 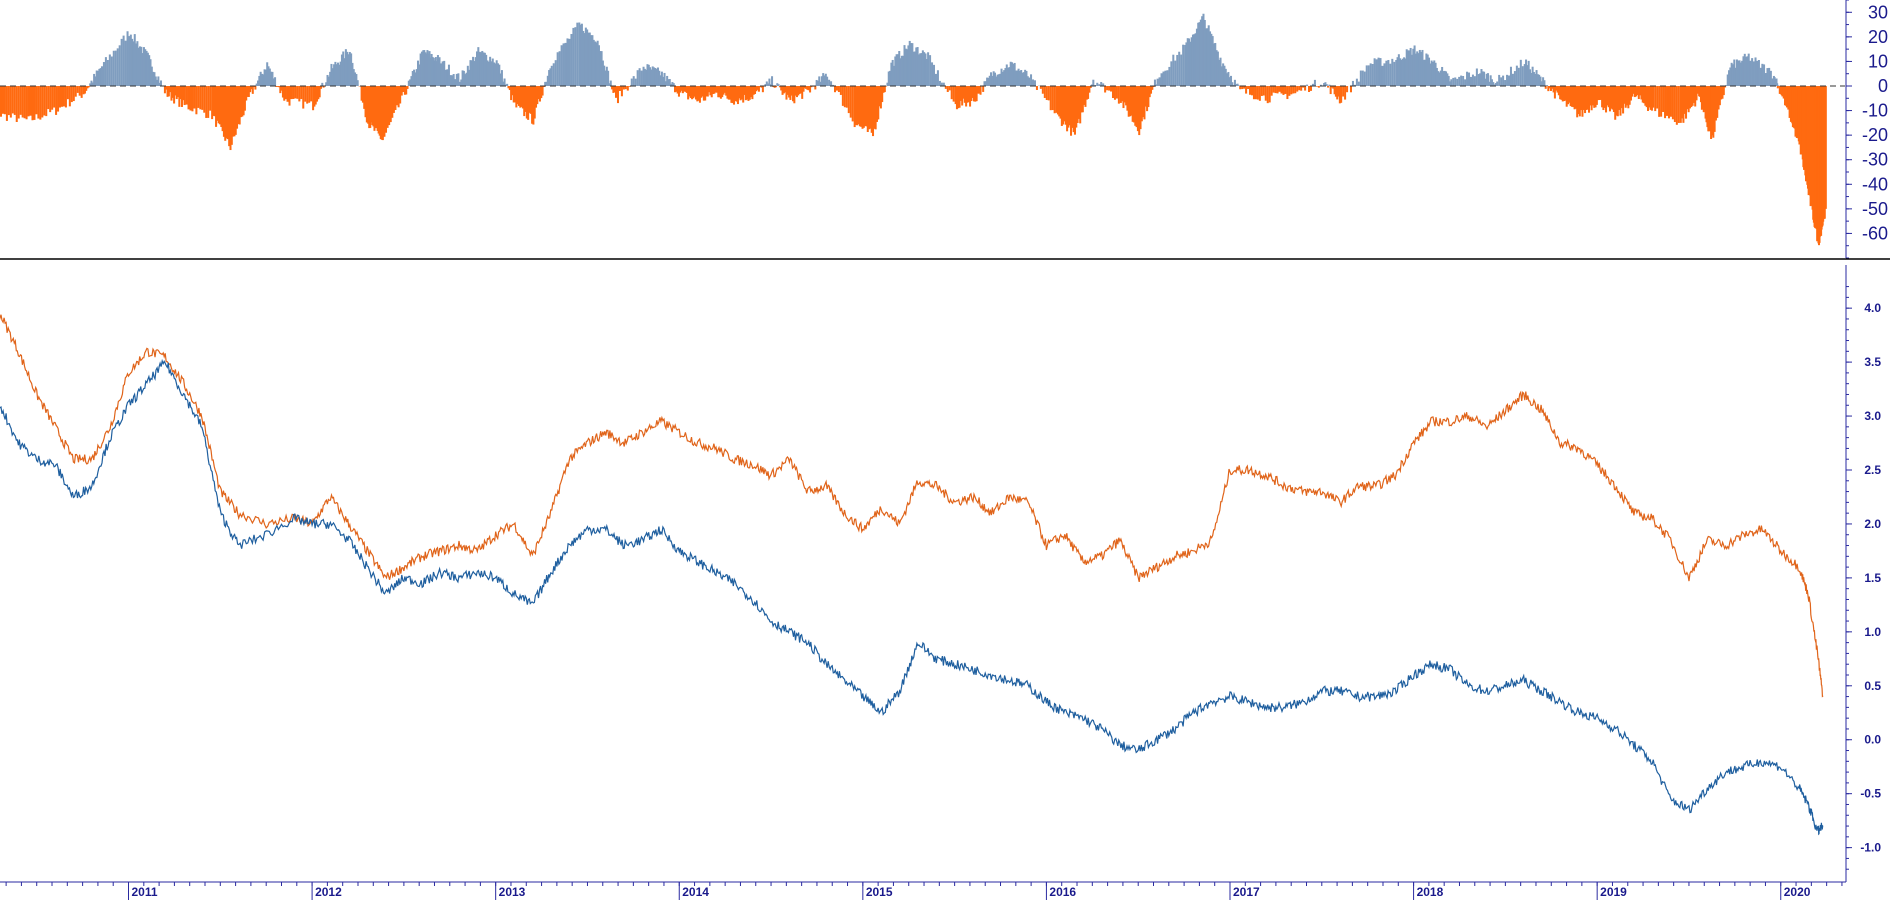 What do you see at coordinates (1430, 892) in the screenshot?
I see `x-tick-label: 2018` at bounding box center [1430, 892].